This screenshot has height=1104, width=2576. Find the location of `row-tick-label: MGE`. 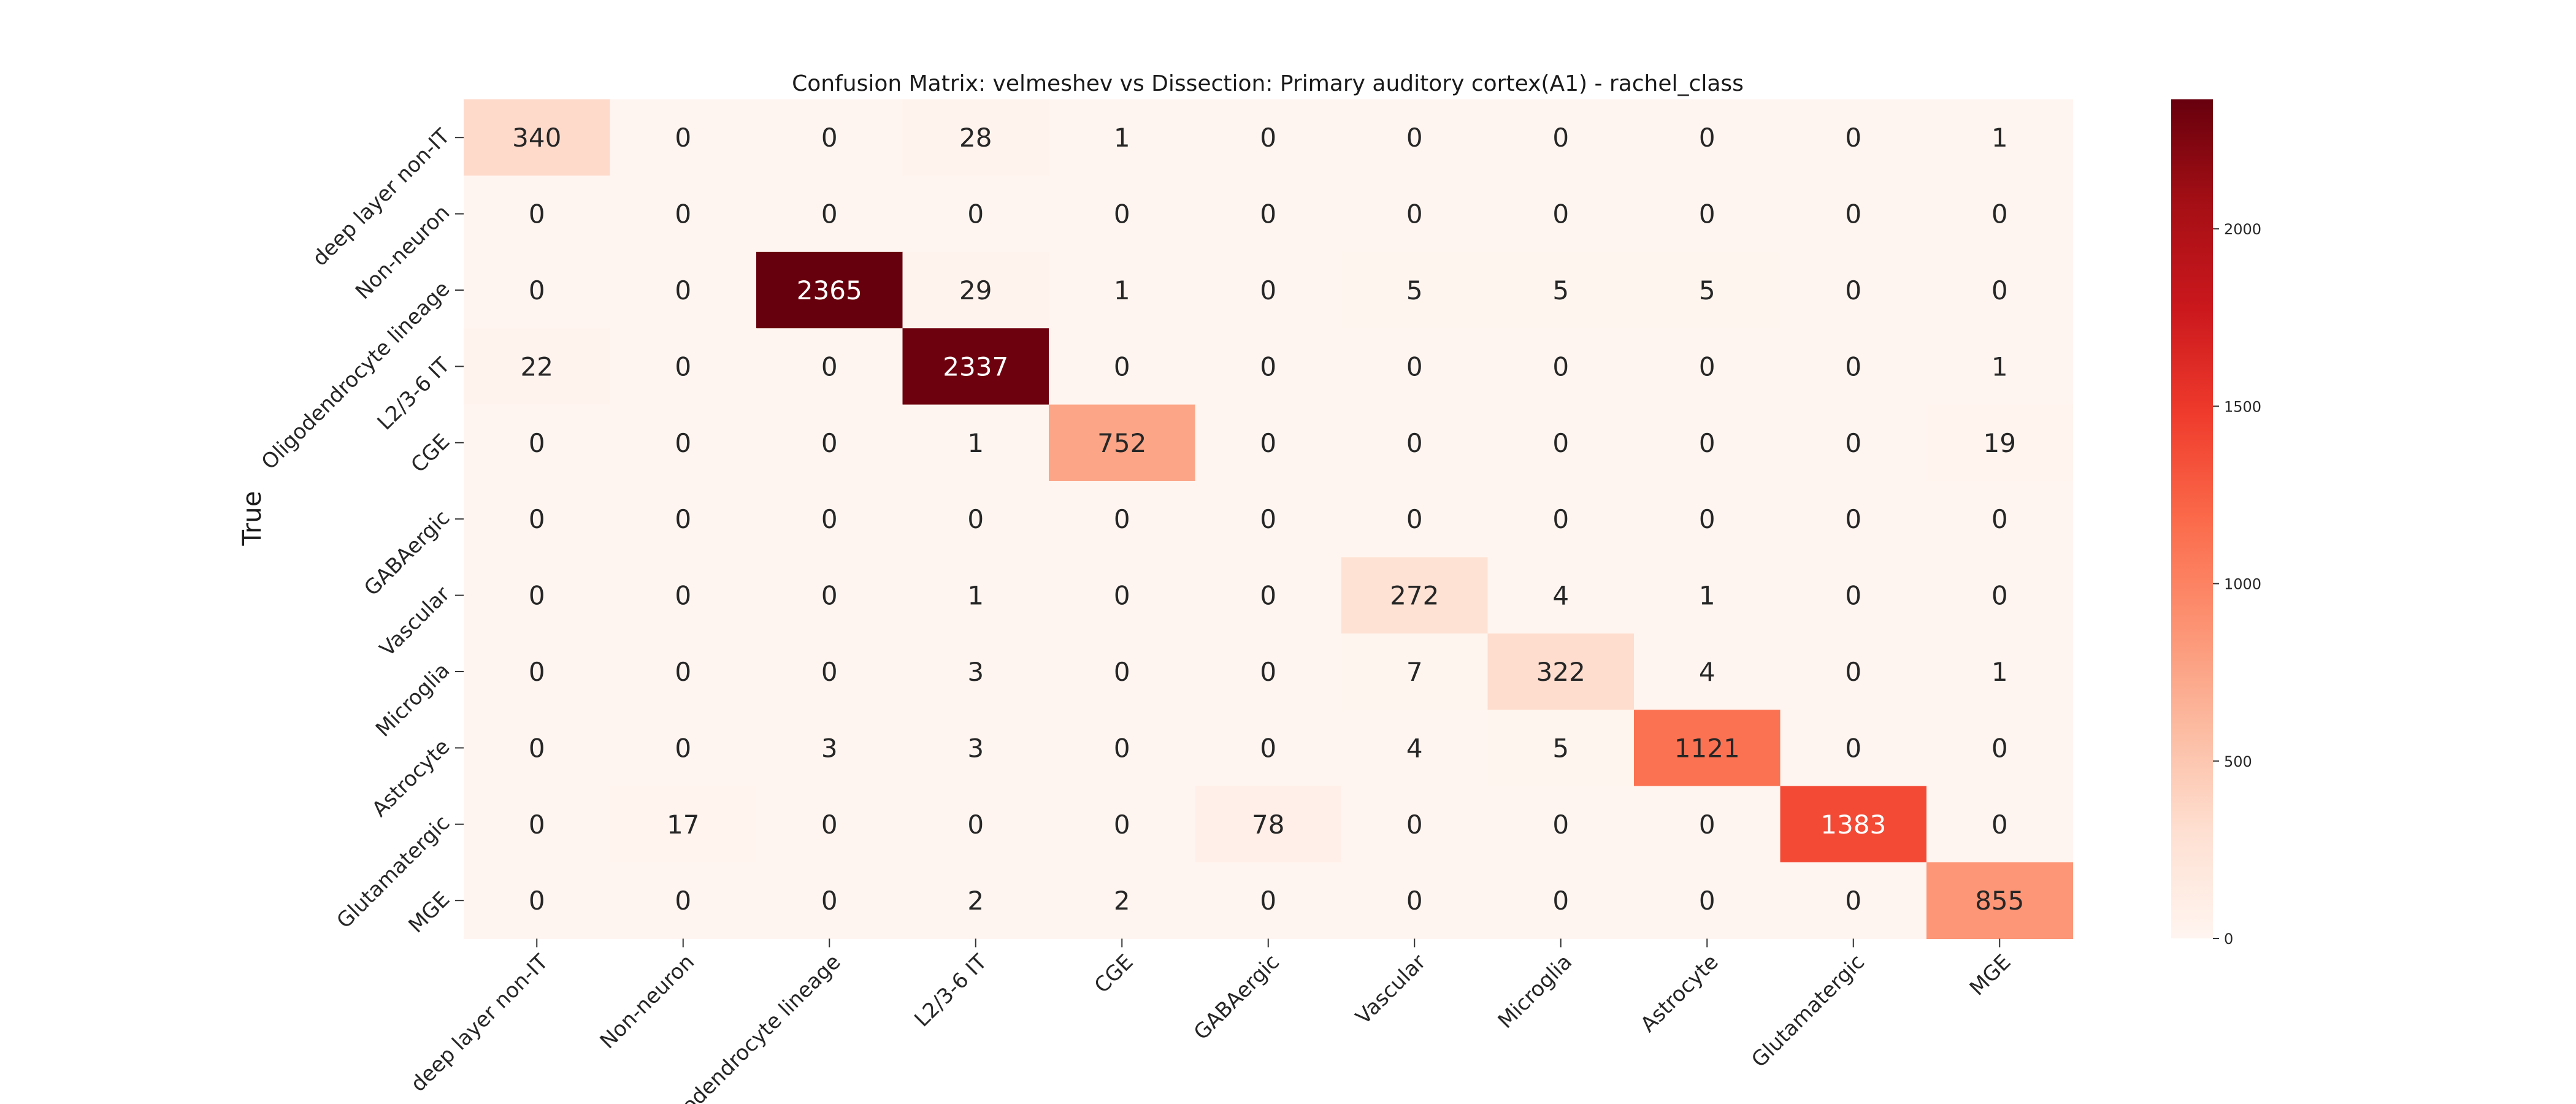

row-tick-label: MGE is located at coordinates (429, 912).